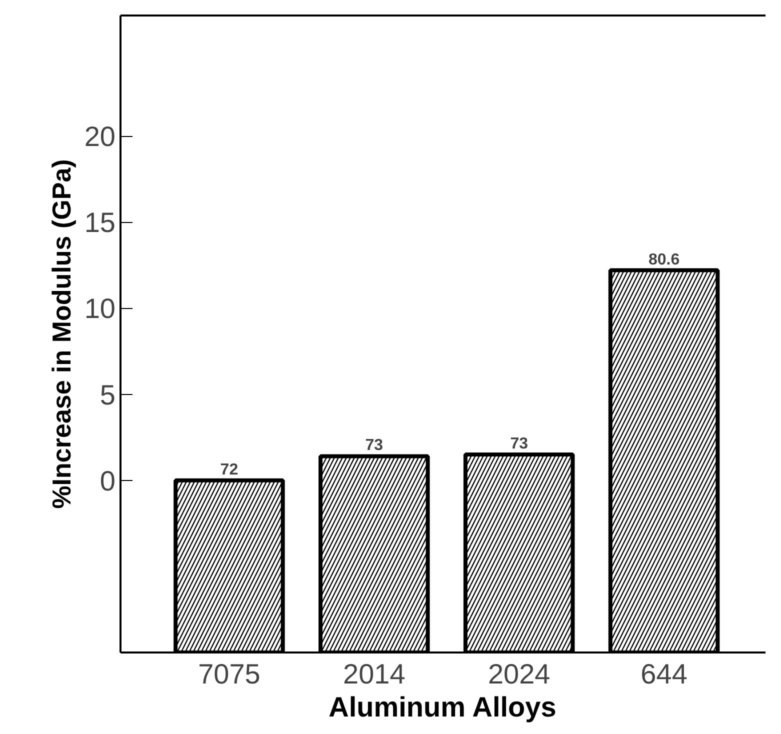 Image resolution: width=781 pixels, height=734 pixels. Describe the element at coordinates (442, 707) in the screenshot. I see `x-axis-title: Aluminum Alloys` at that location.